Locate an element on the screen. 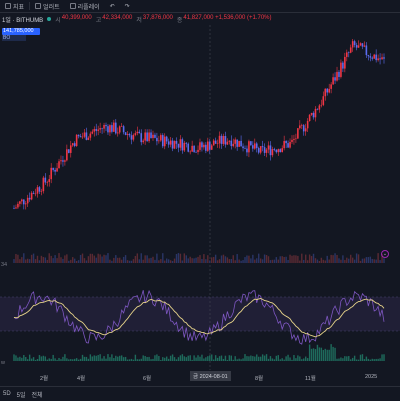 Image resolution: width=400 pixels, height=401 pixels. x-tick: 6월 is located at coordinates (147, 379).